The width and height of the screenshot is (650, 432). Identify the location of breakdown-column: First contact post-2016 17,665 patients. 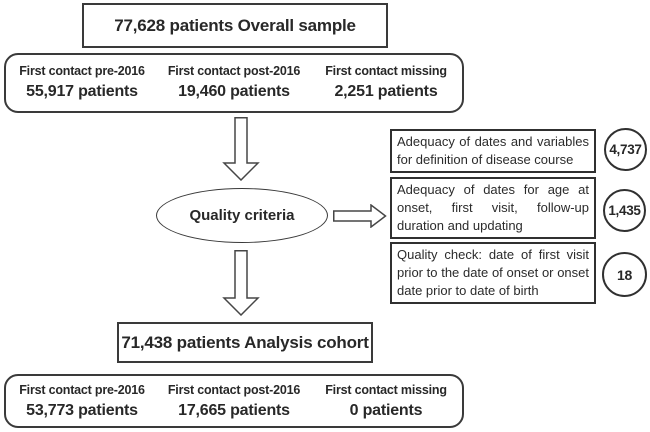
(234, 404).